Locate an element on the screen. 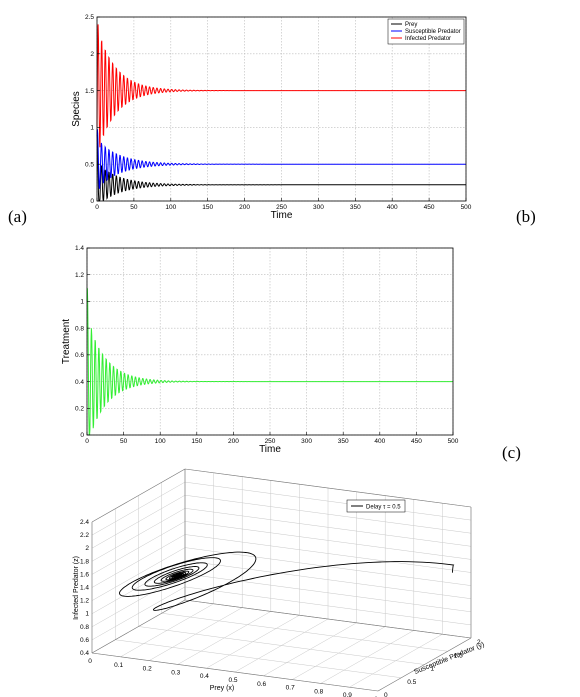 The height and width of the screenshot is (697, 580). z-axis-label: Infected Predator (z) is located at coordinates (76, 588).